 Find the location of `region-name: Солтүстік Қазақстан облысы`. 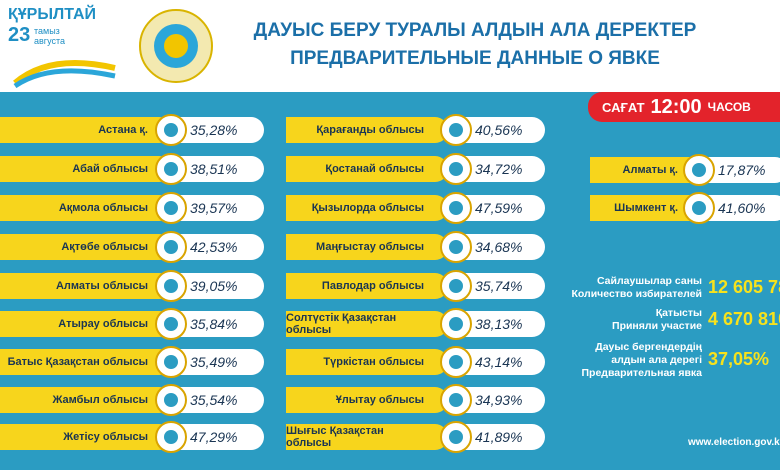

region-name: Солтүстік Қазақстан облысы is located at coordinates (367, 324).